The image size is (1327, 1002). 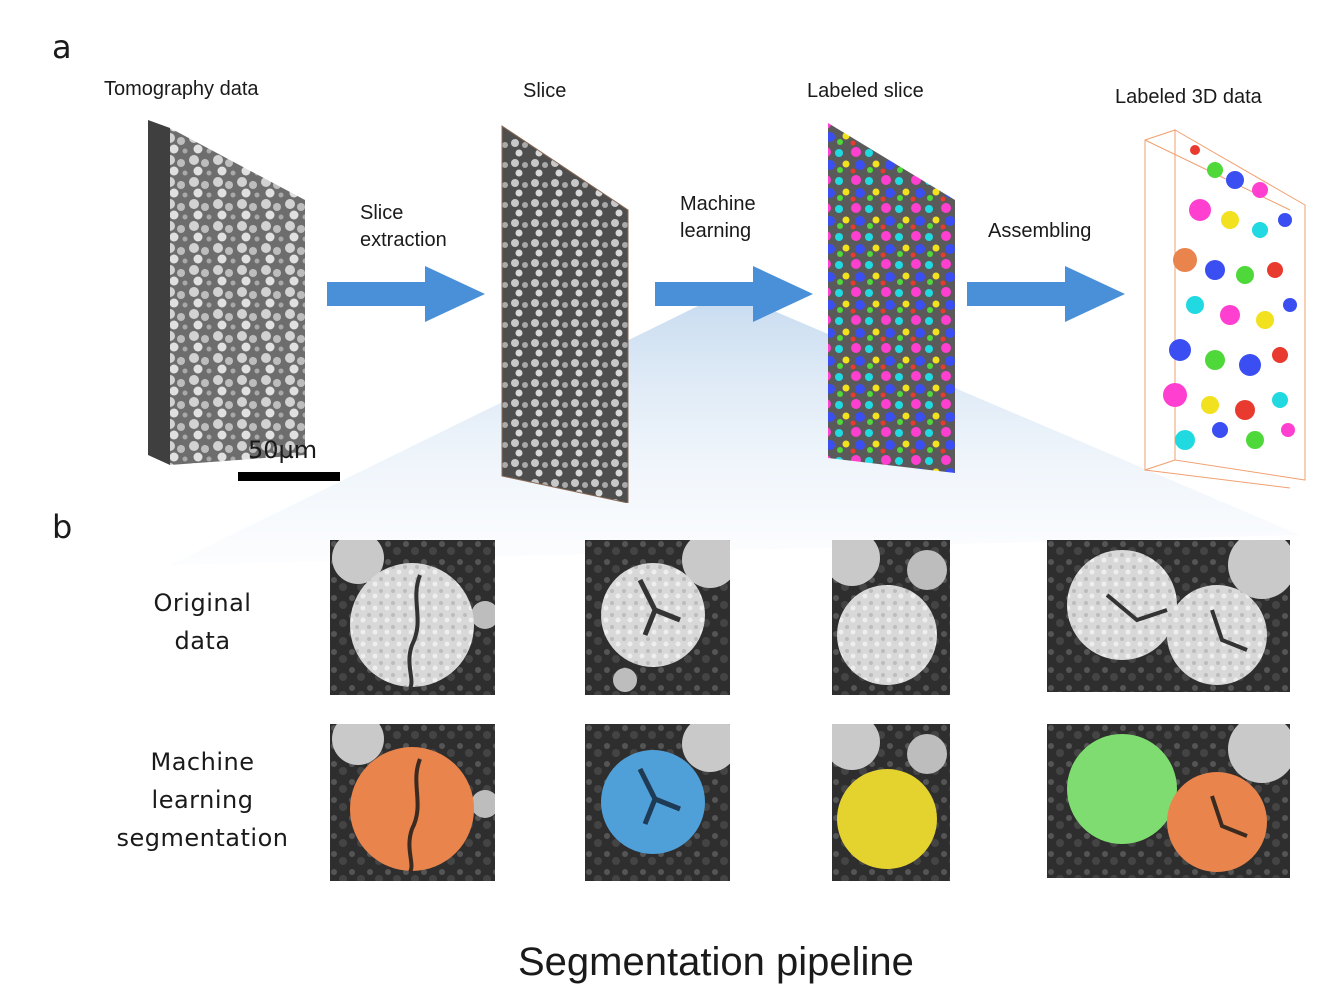 I want to click on row-label-line: segmentation, so click(x=202, y=838).